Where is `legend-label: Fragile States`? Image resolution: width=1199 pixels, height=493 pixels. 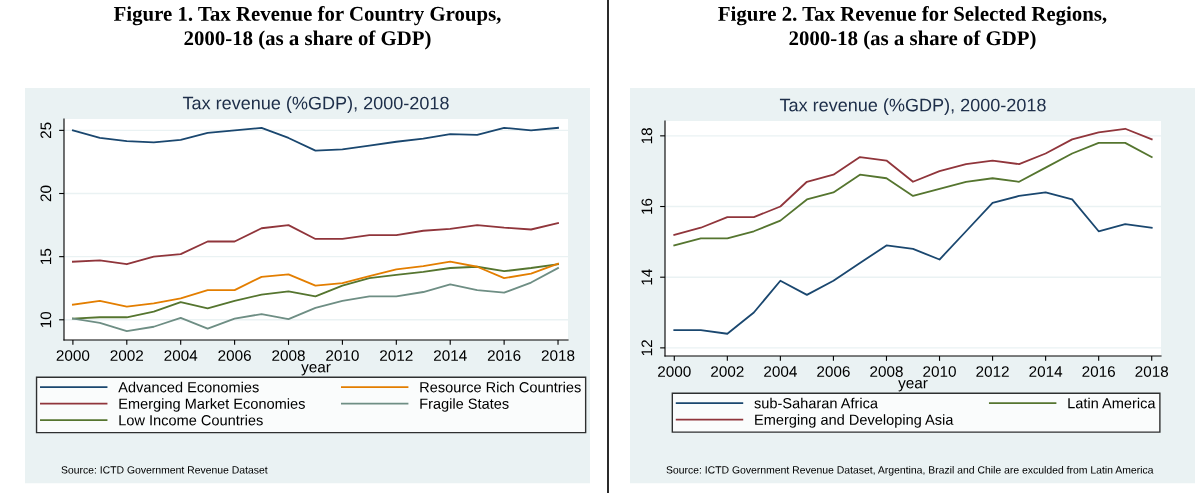
legend-label: Fragile States is located at coordinates (464, 405).